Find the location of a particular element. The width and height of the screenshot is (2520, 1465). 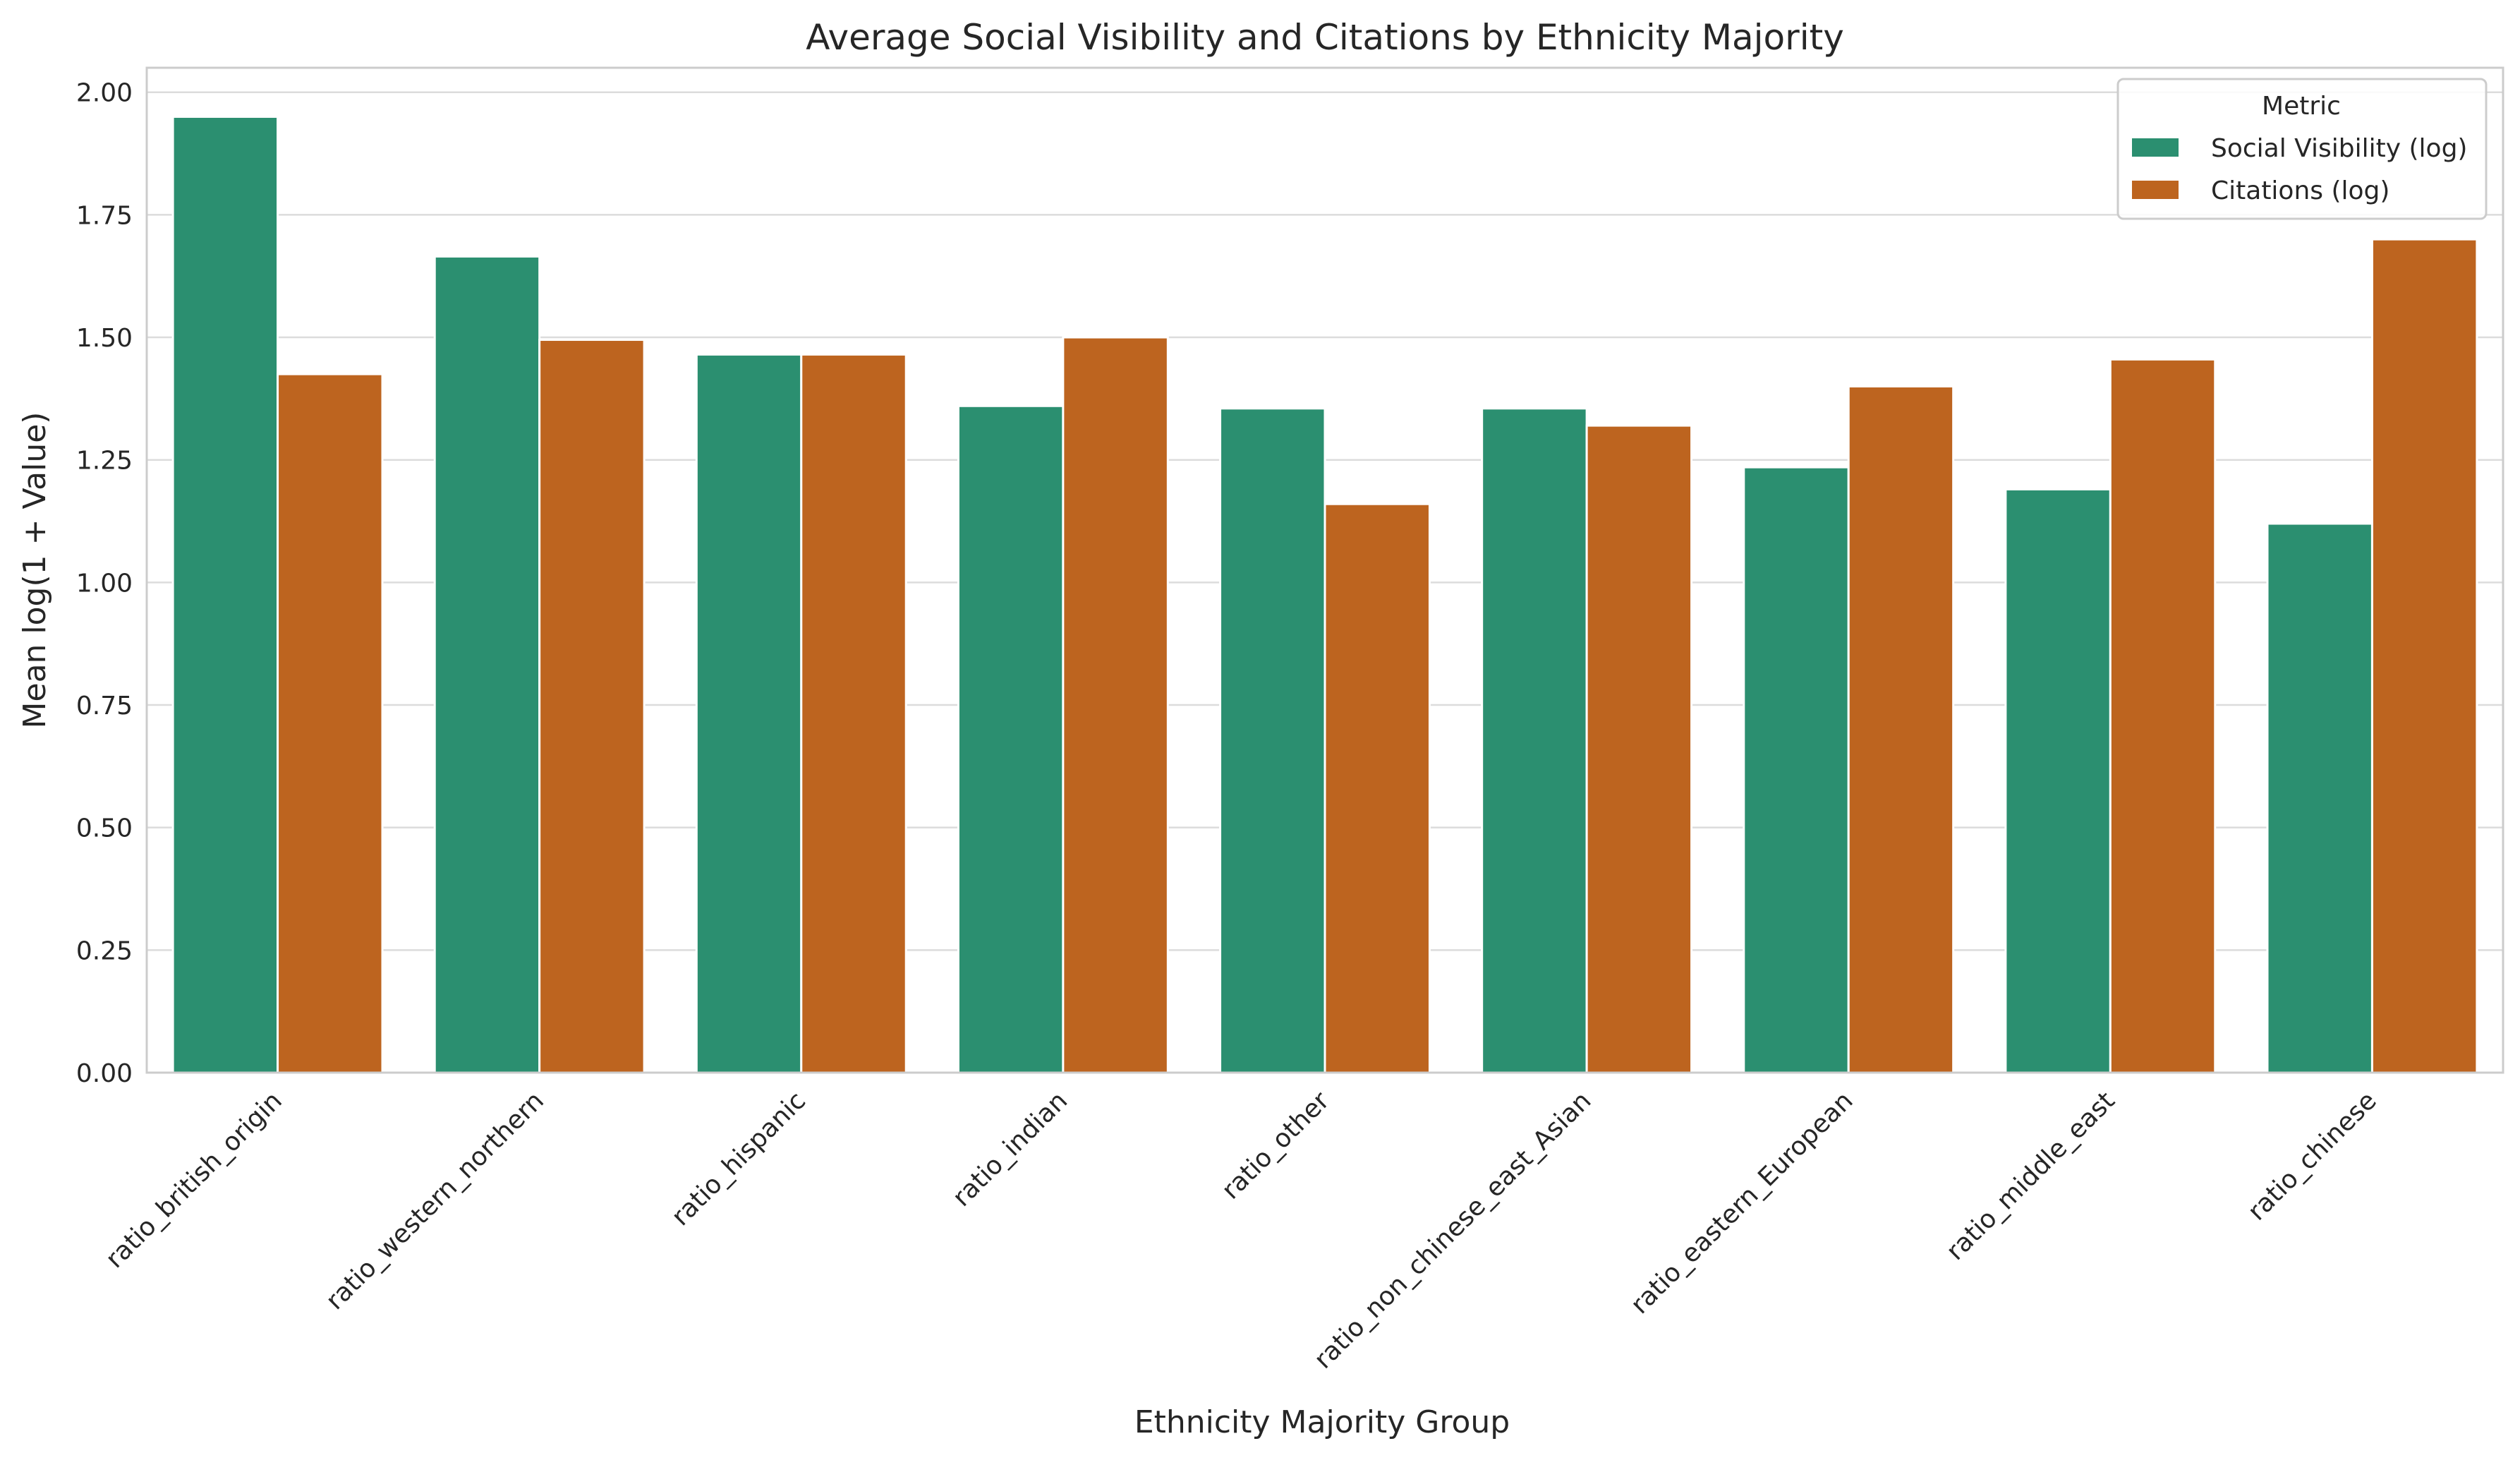

y-tick-label: 0.75 is located at coordinates (105, 706).